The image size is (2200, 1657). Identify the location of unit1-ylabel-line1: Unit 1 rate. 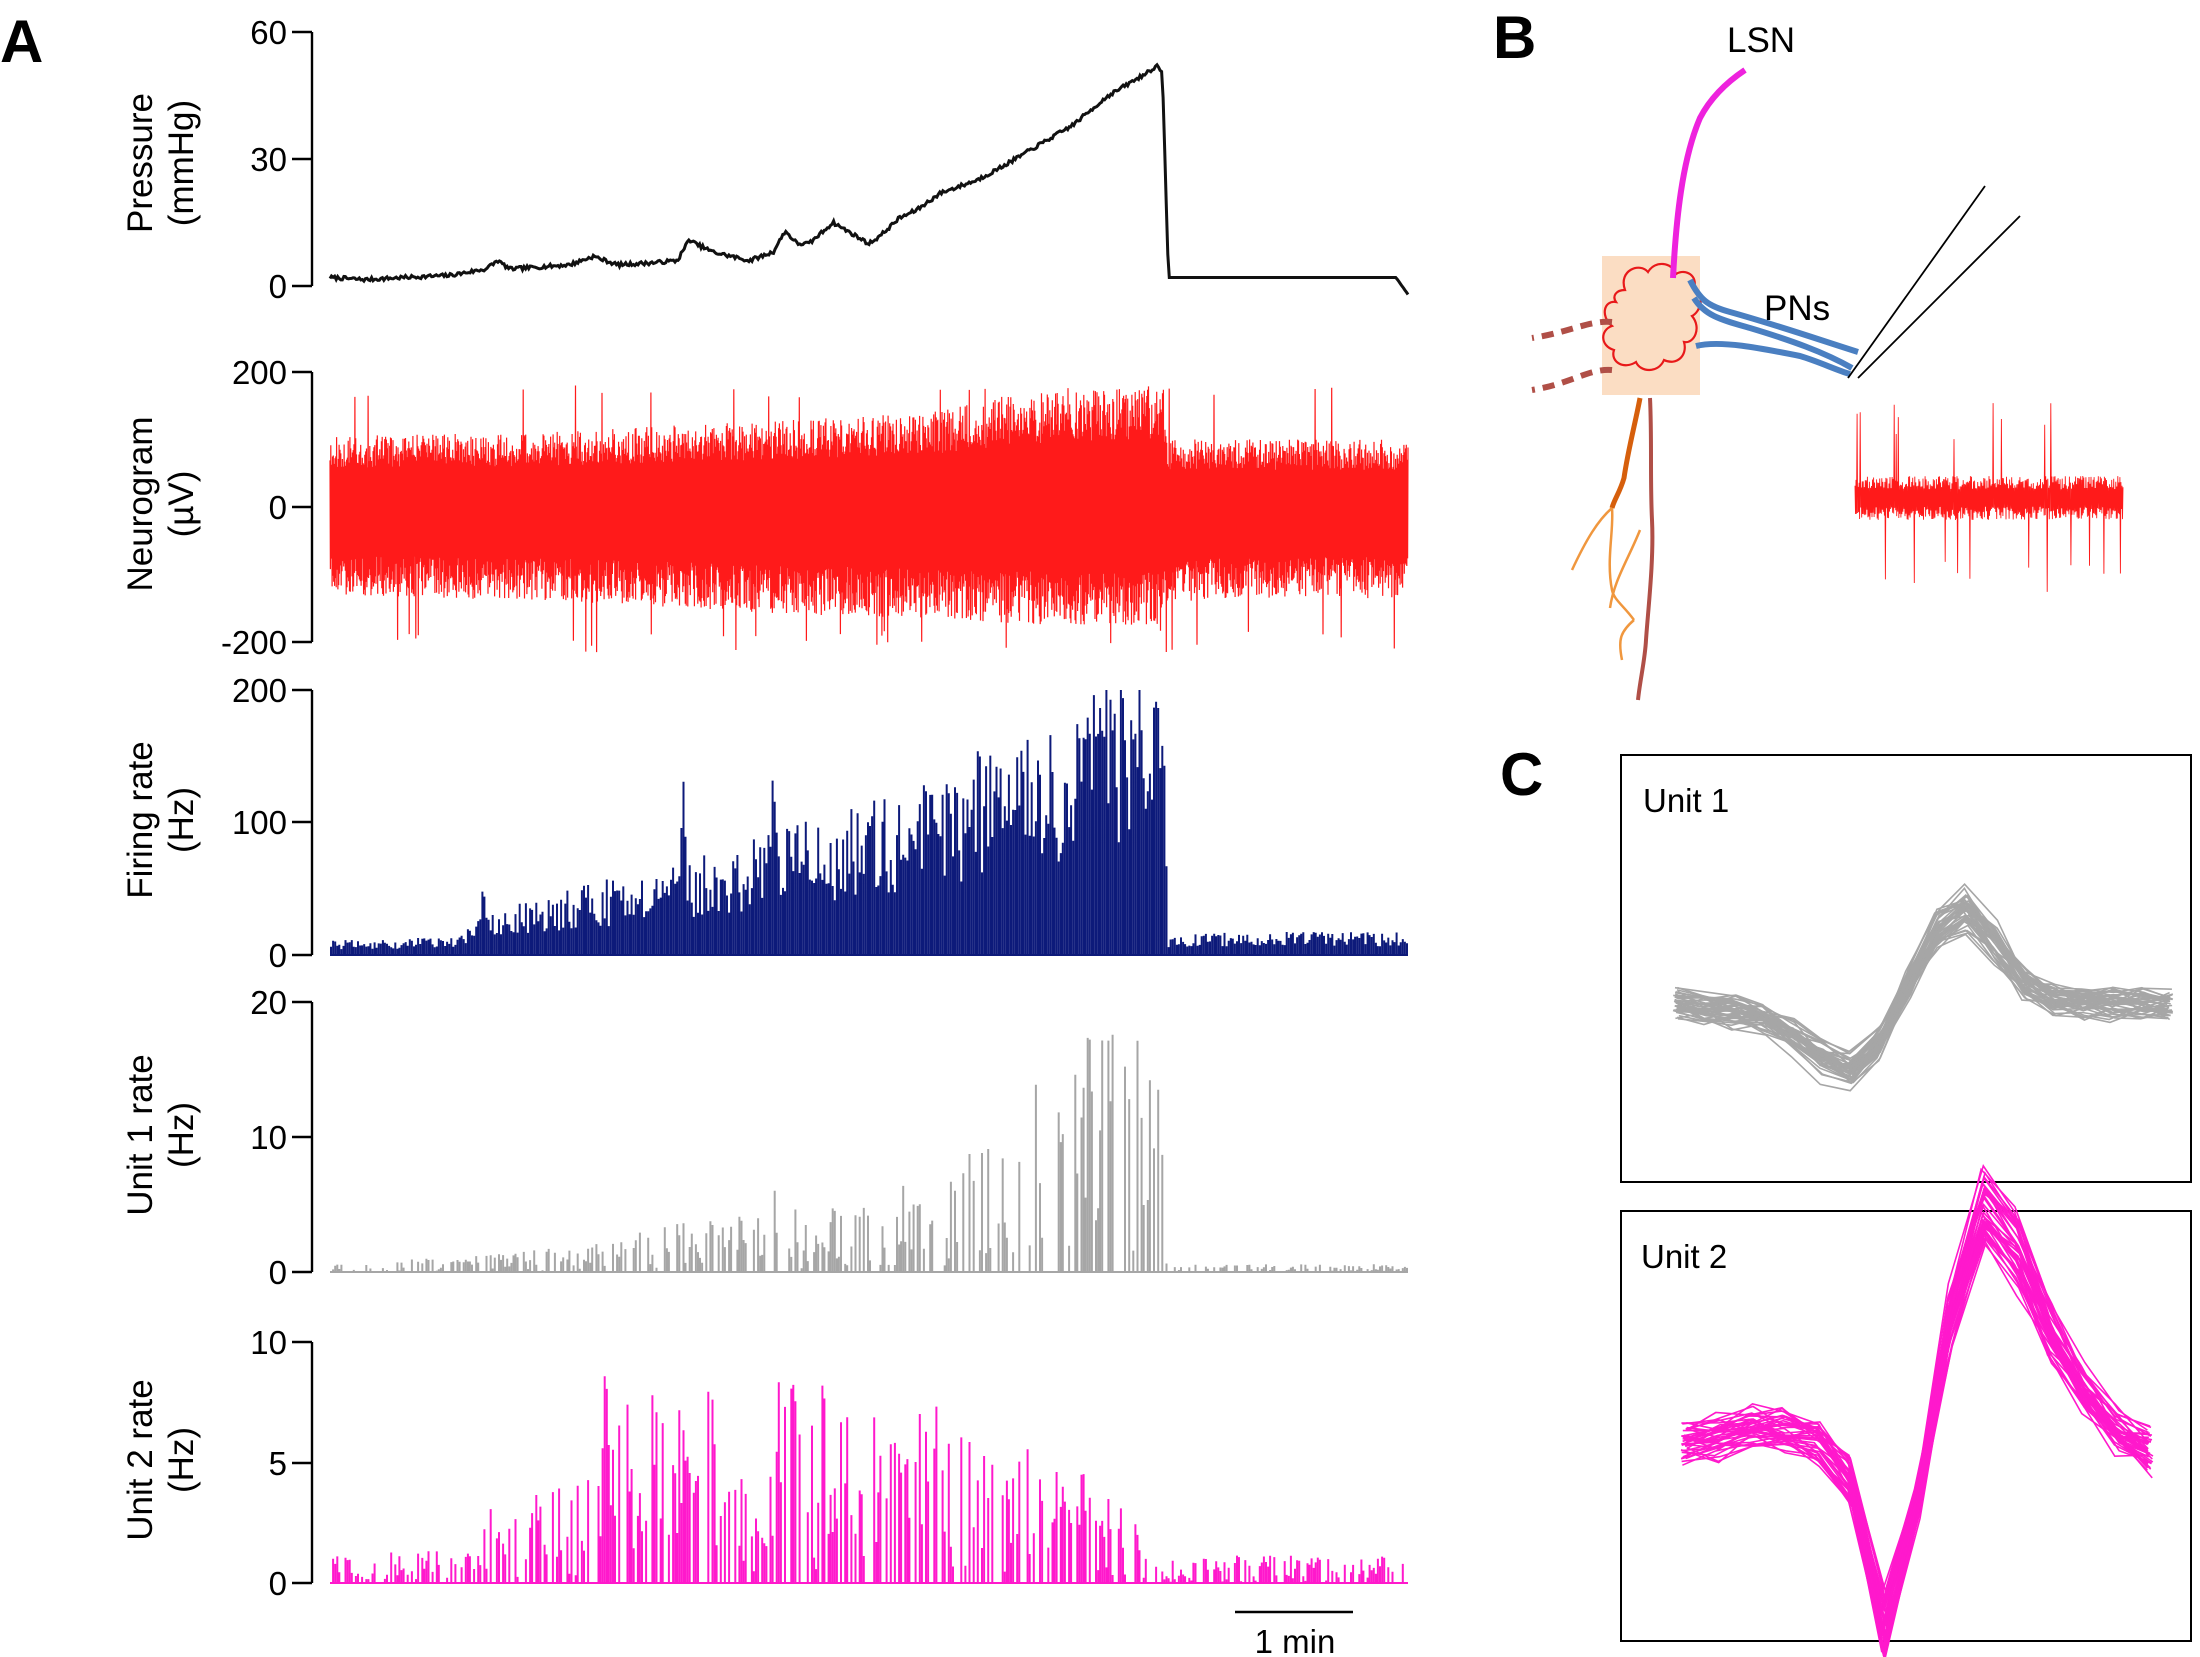
(140, 1134).